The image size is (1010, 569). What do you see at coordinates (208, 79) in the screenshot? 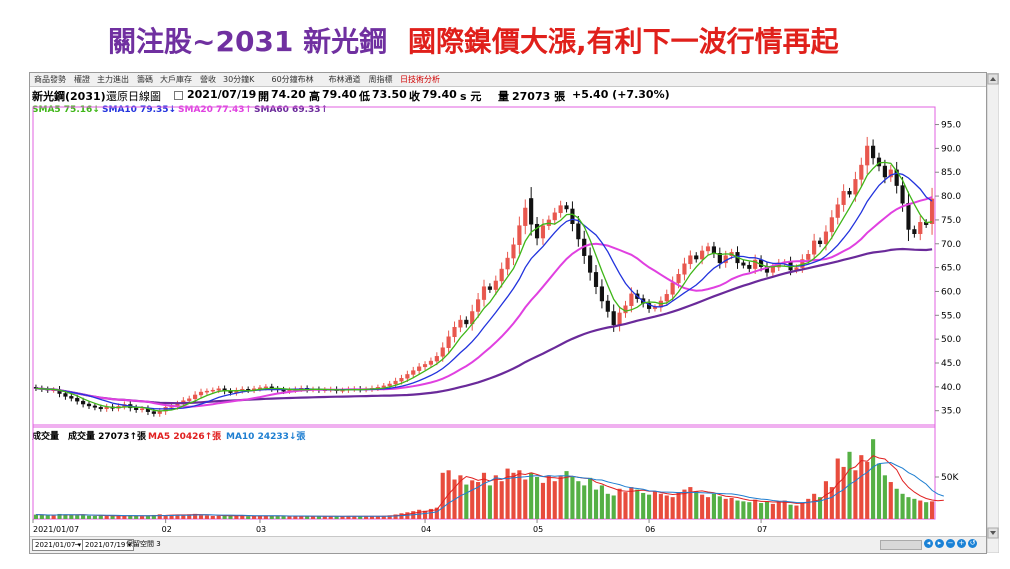
I see `tab-item: 營收` at bounding box center [208, 79].